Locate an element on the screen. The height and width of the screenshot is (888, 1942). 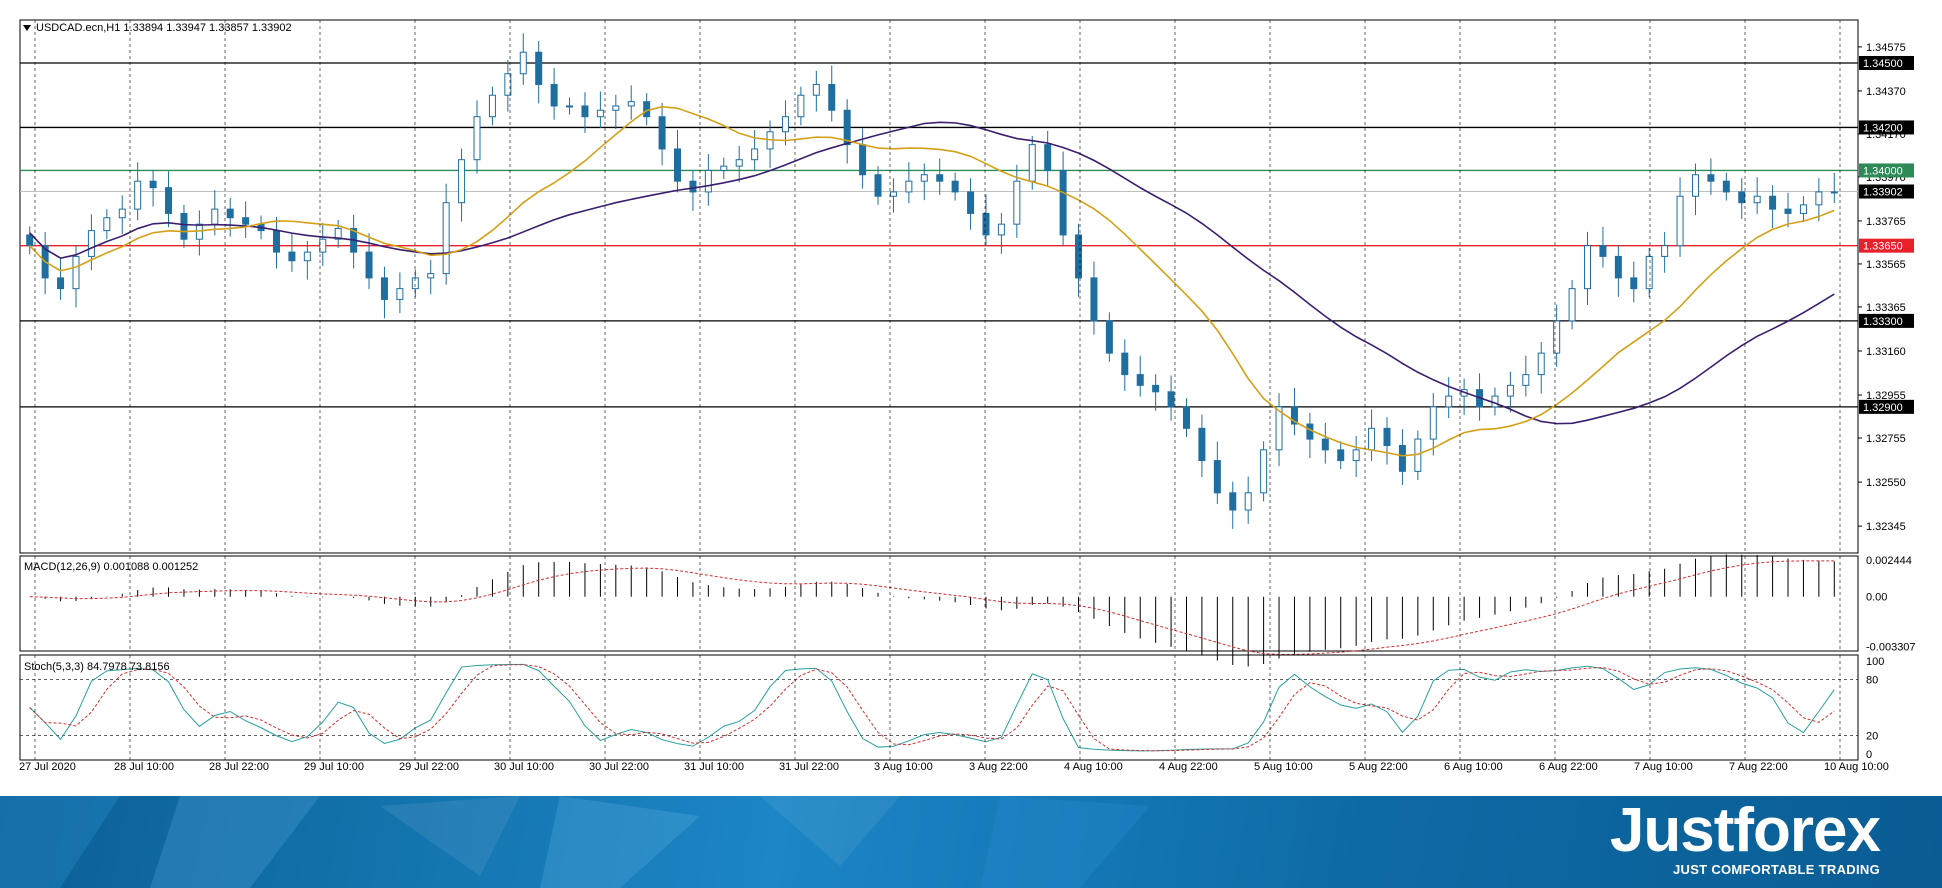
stoch-y-tick: 100 is located at coordinates (1875, 662).